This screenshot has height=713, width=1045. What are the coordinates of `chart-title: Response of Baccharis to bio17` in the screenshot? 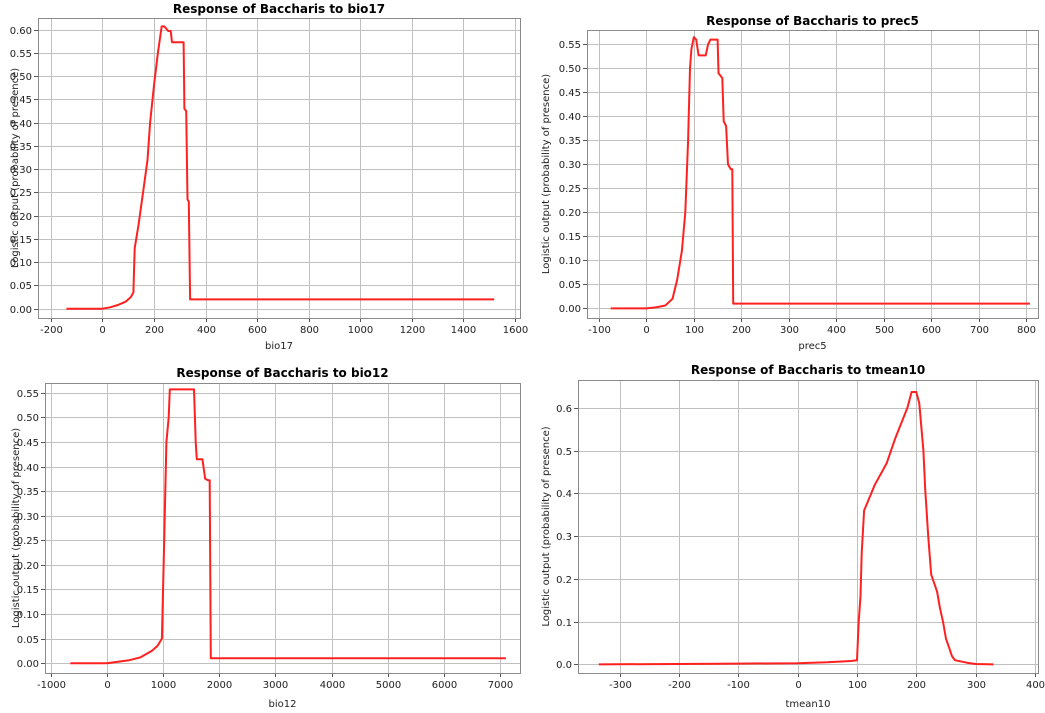 It's located at (279, 9).